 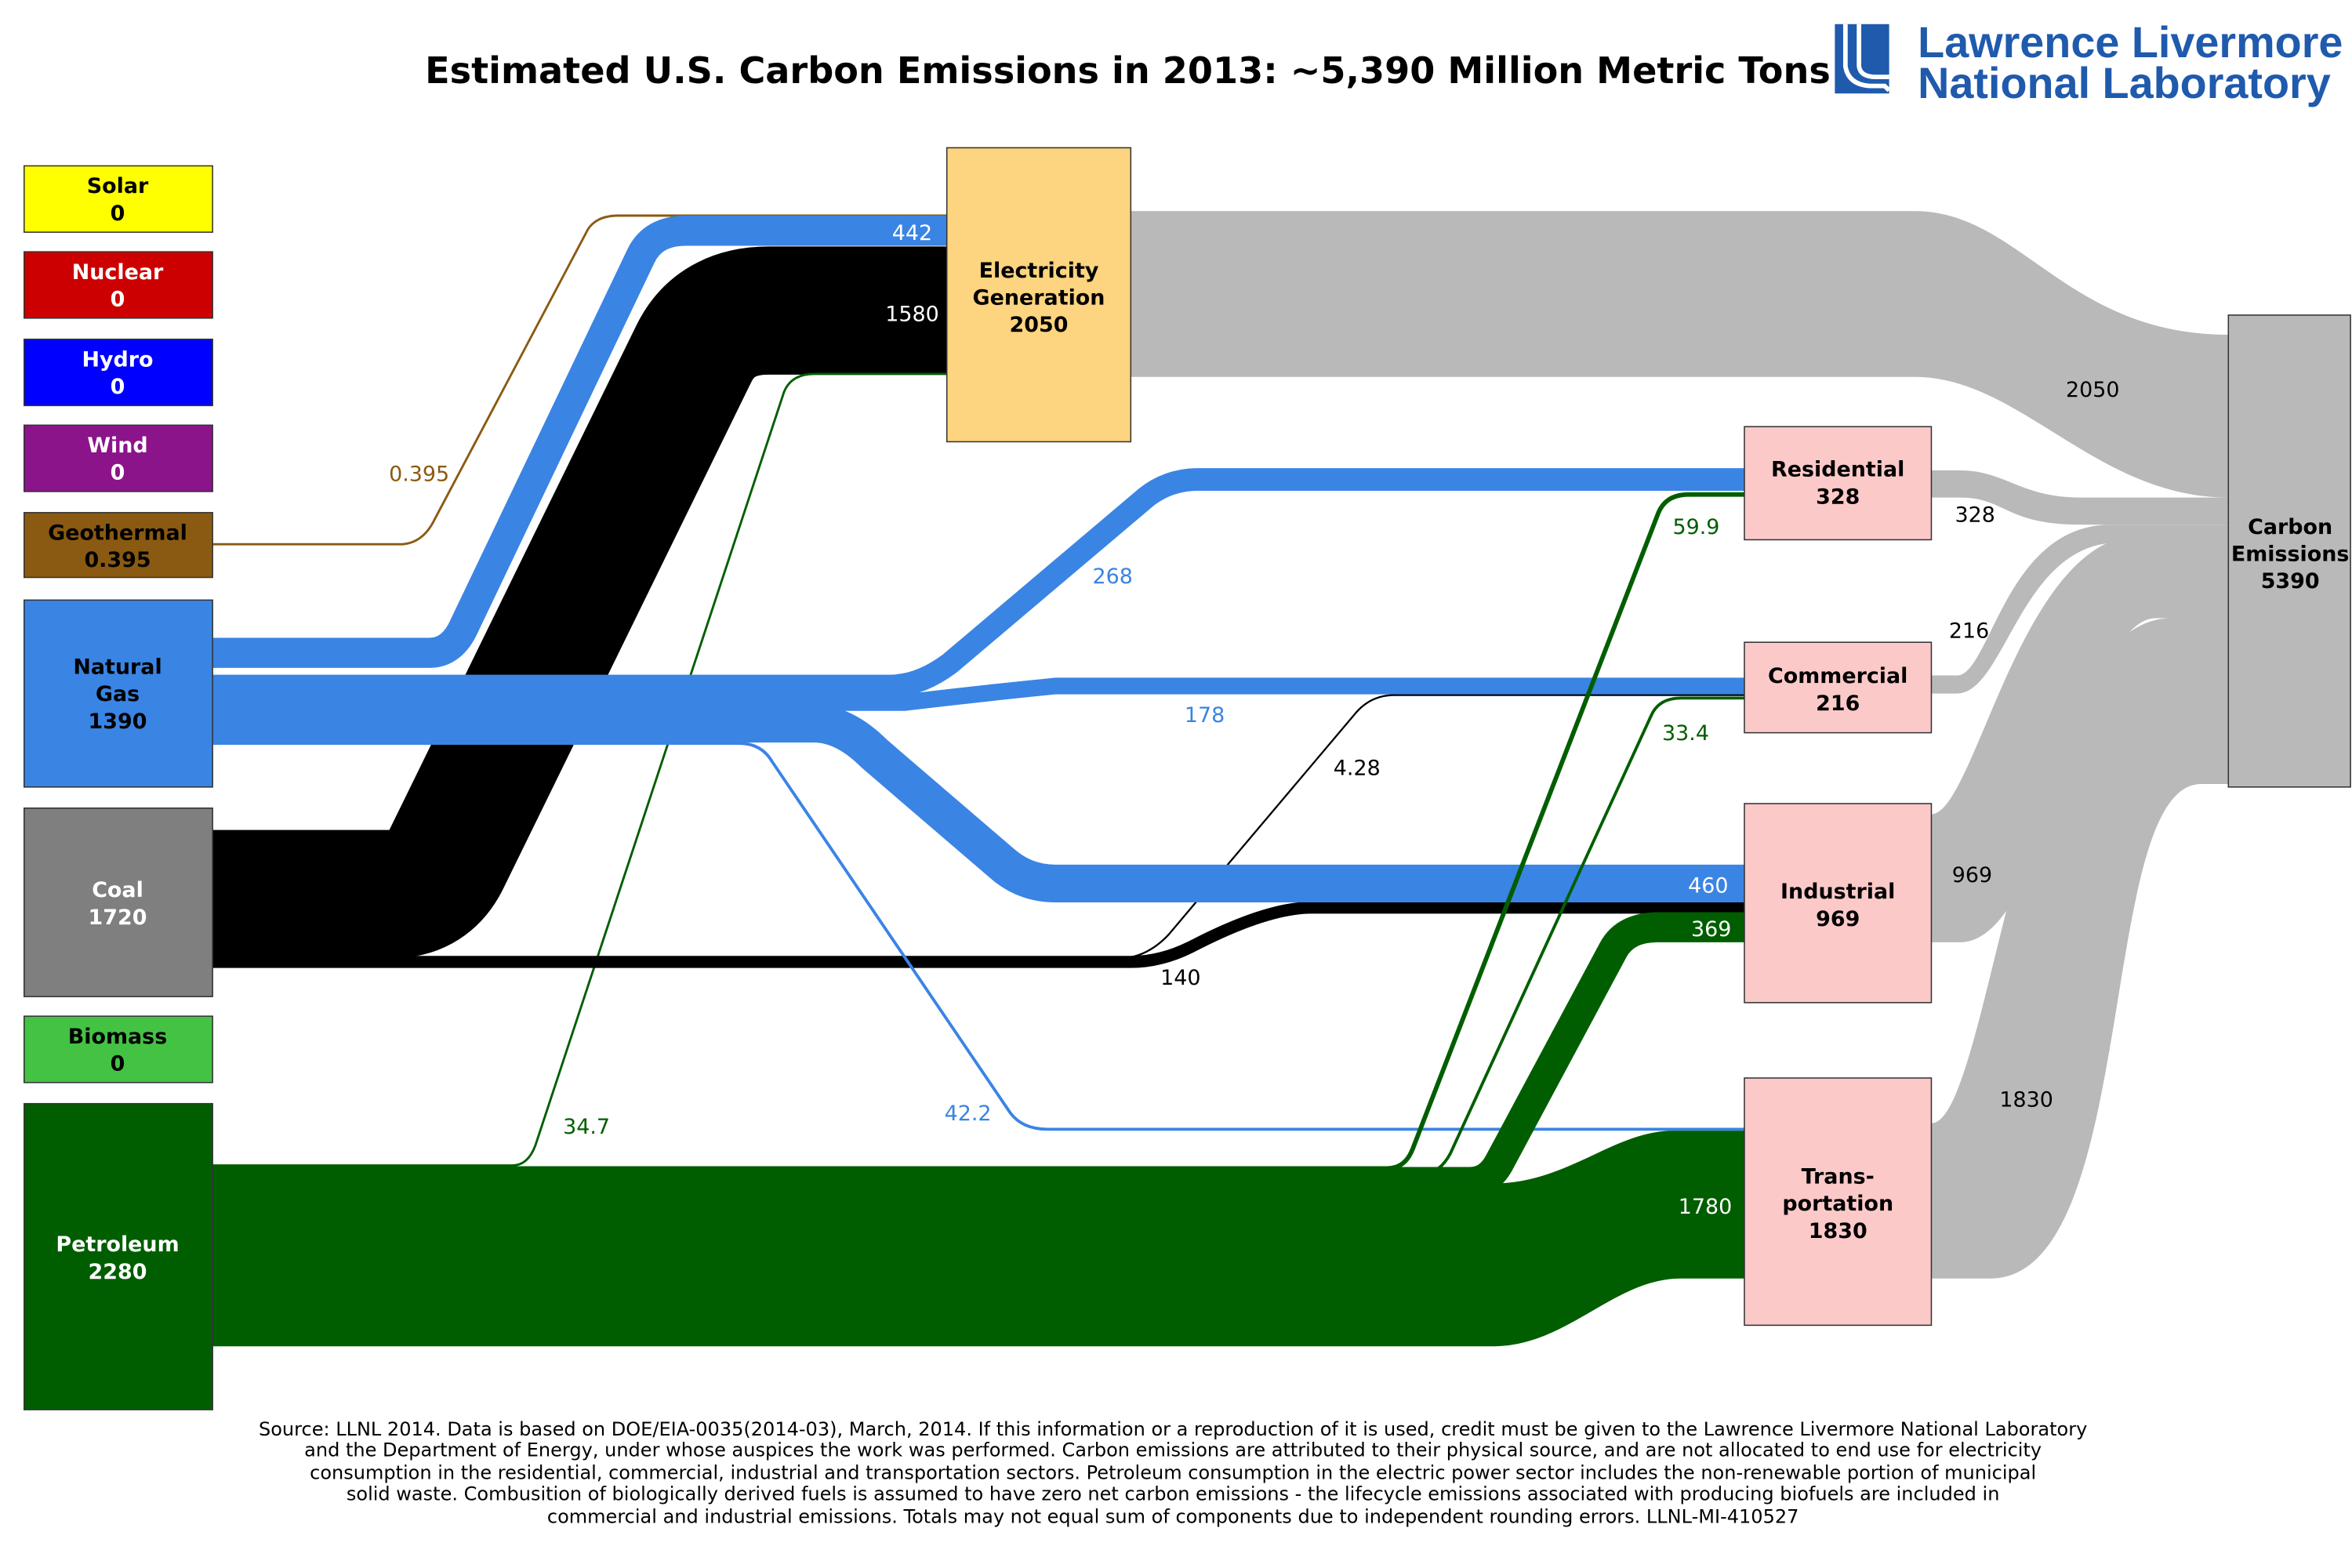 I want to click on logo-line2: National Laboratory, so click(x=2124, y=83).